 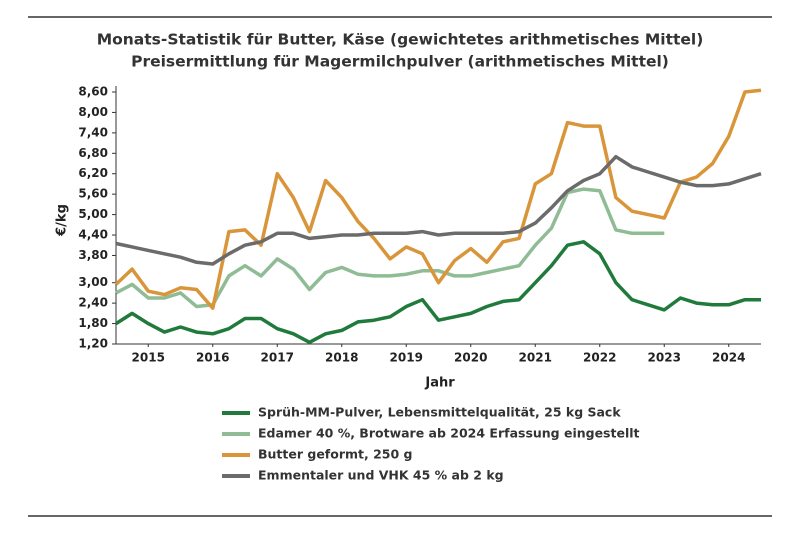 What do you see at coordinates (93, 194) in the screenshot?
I see `y-tick-label: 5,60` at bounding box center [93, 194].